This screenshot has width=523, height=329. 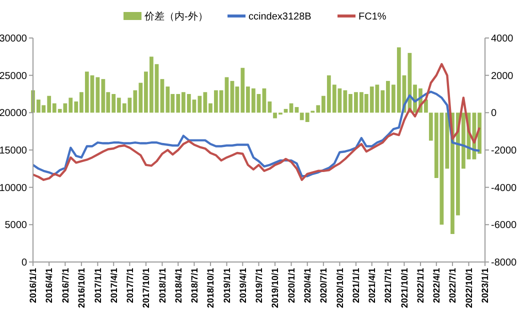 I want to click on y-tick-label: 10000, so click(x=14, y=188).